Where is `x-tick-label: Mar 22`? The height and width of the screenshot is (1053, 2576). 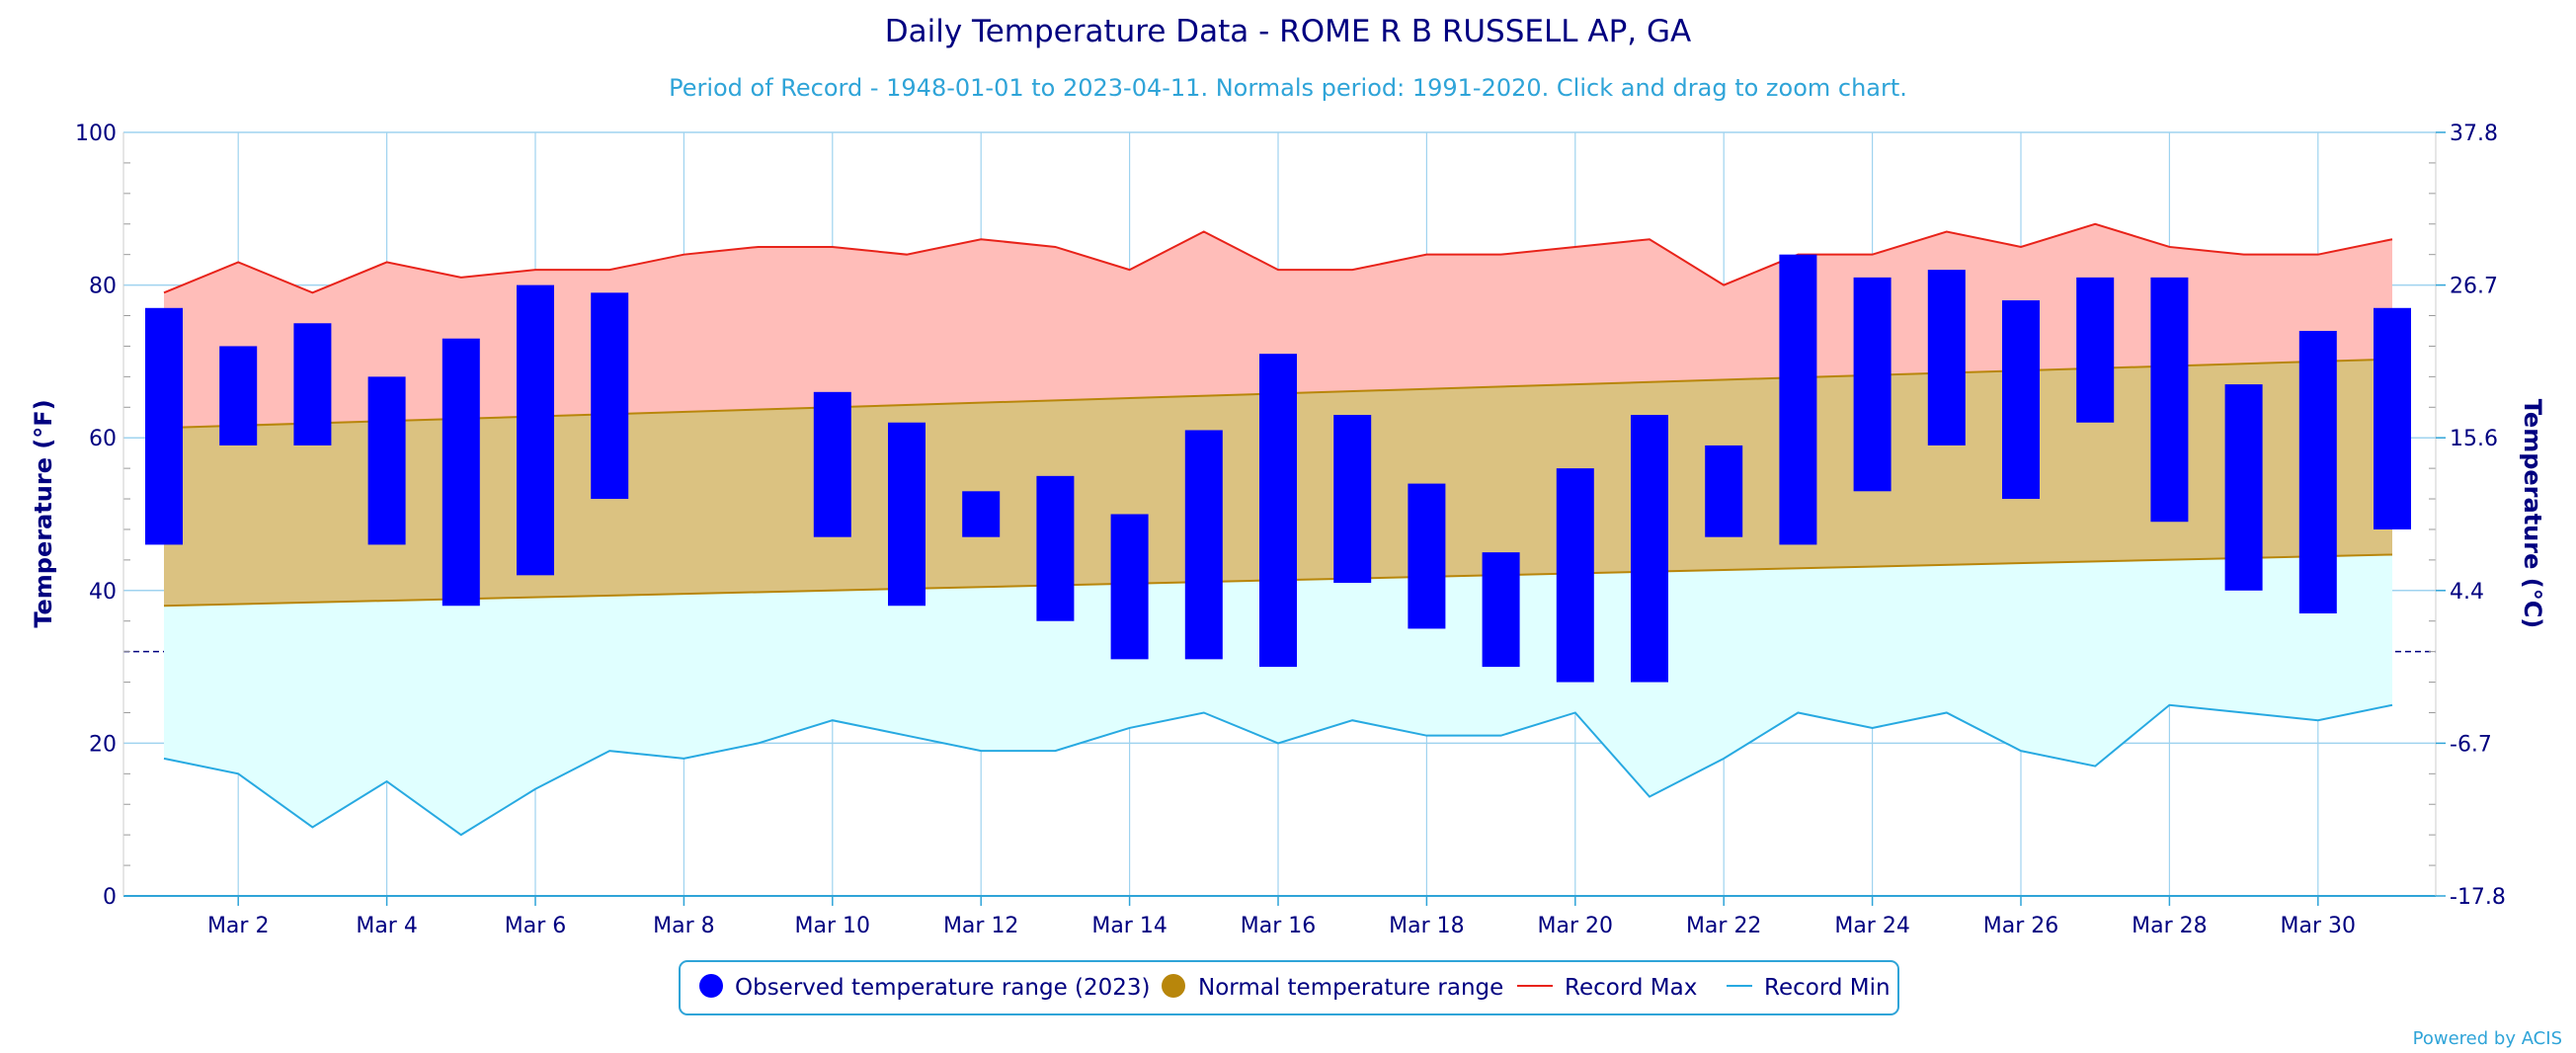 x-tick-label: Mar 22 is located at coordinates (1724, 926).